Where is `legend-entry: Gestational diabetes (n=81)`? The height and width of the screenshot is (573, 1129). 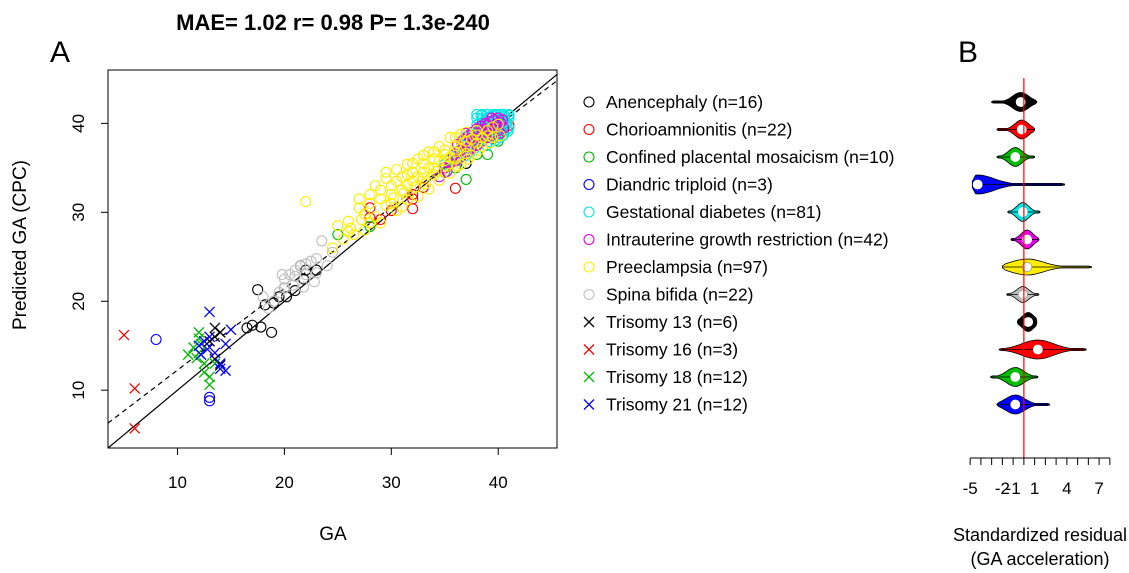 legend-entry: Gestational diabetes (n=81) is located at coordinates (714, 212).